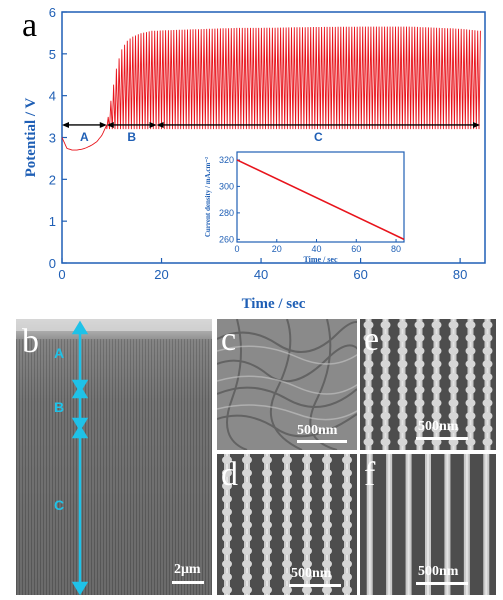 The width and height of the screenshot is (503, 600). I want to click on panel-label-c: c, so click(229, 339).